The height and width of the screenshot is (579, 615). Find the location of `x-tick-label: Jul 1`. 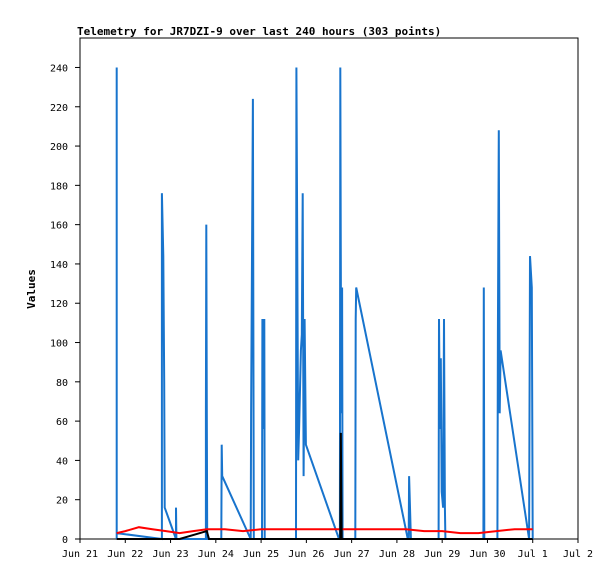

x-tick-label: Jul 1 is located at coordinates (533, 554).